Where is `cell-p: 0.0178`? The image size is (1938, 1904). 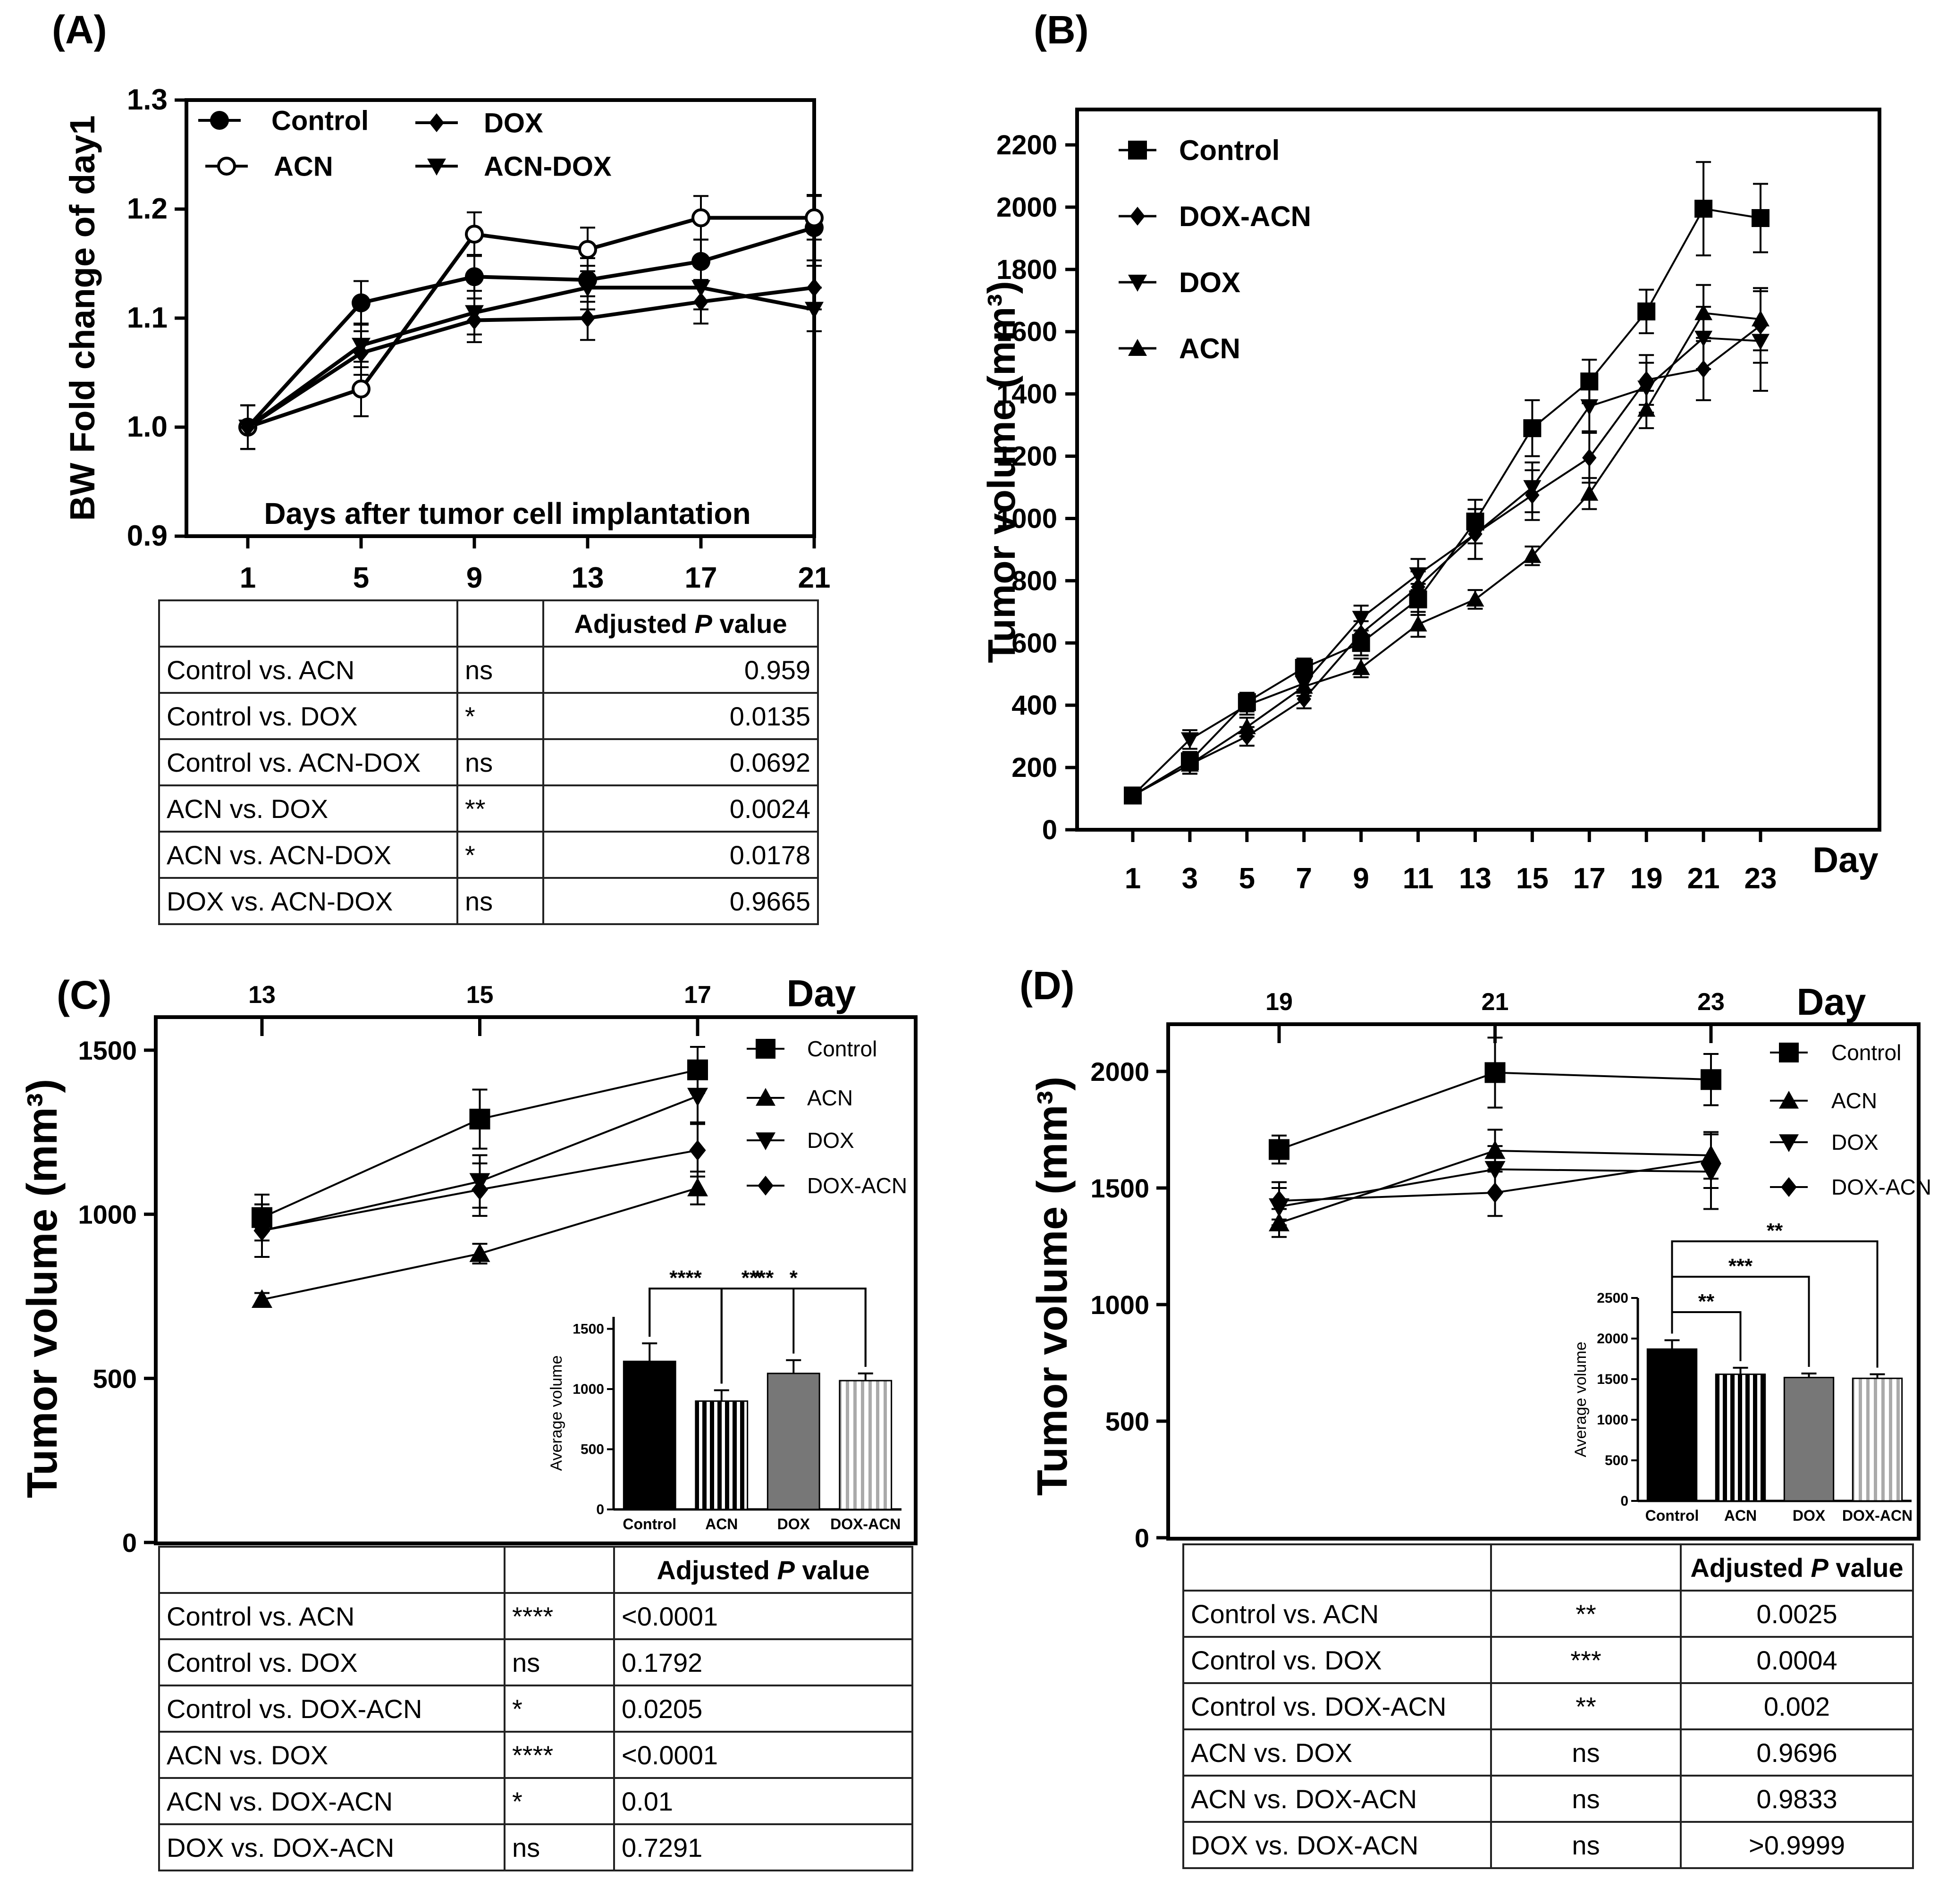 cell-p: 0.0178 is located at coordinates (680, 855).